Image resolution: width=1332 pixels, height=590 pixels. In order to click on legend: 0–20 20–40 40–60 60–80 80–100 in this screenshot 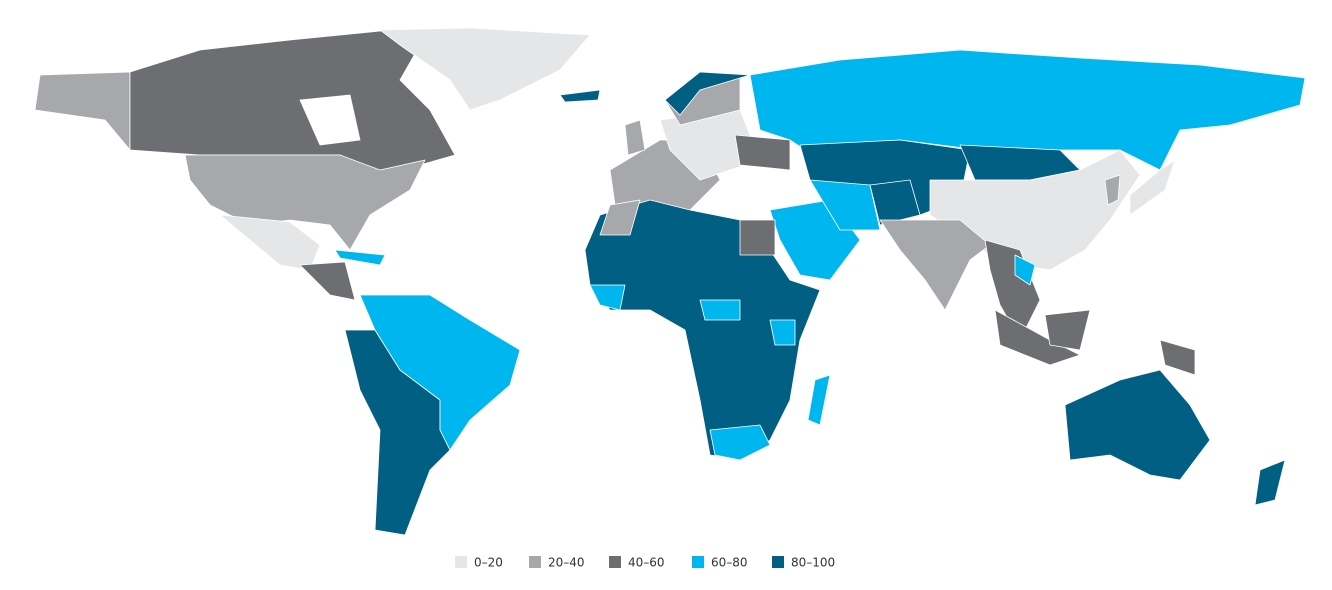, I will do `click(645, 563)`.